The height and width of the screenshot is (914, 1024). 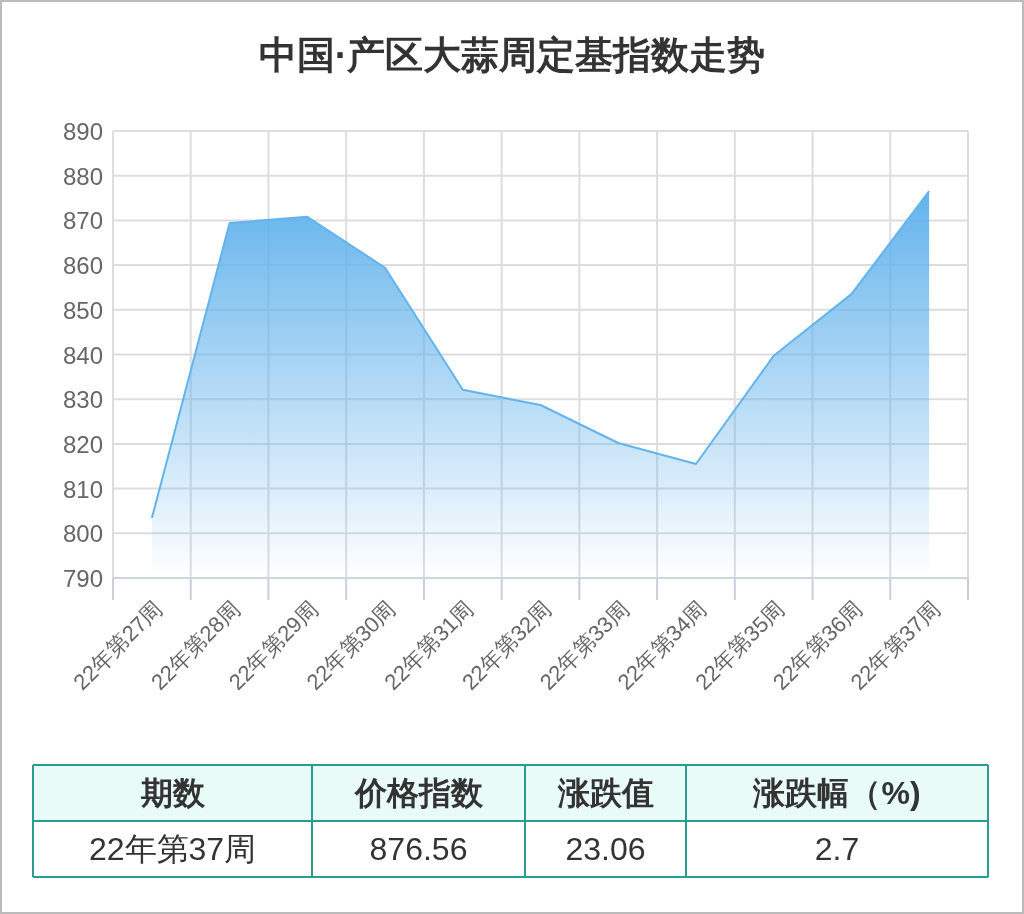 I want to click on y-tick-label: 820, so click(x=82, y=444).